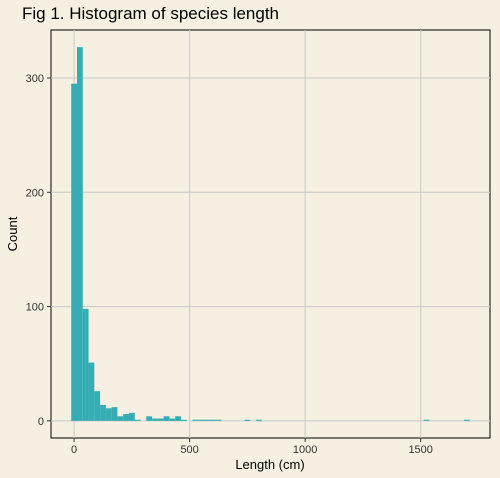 This screenshot has height=478, width=500. I want to click on y-tick-label: 0, so click(41, 422).